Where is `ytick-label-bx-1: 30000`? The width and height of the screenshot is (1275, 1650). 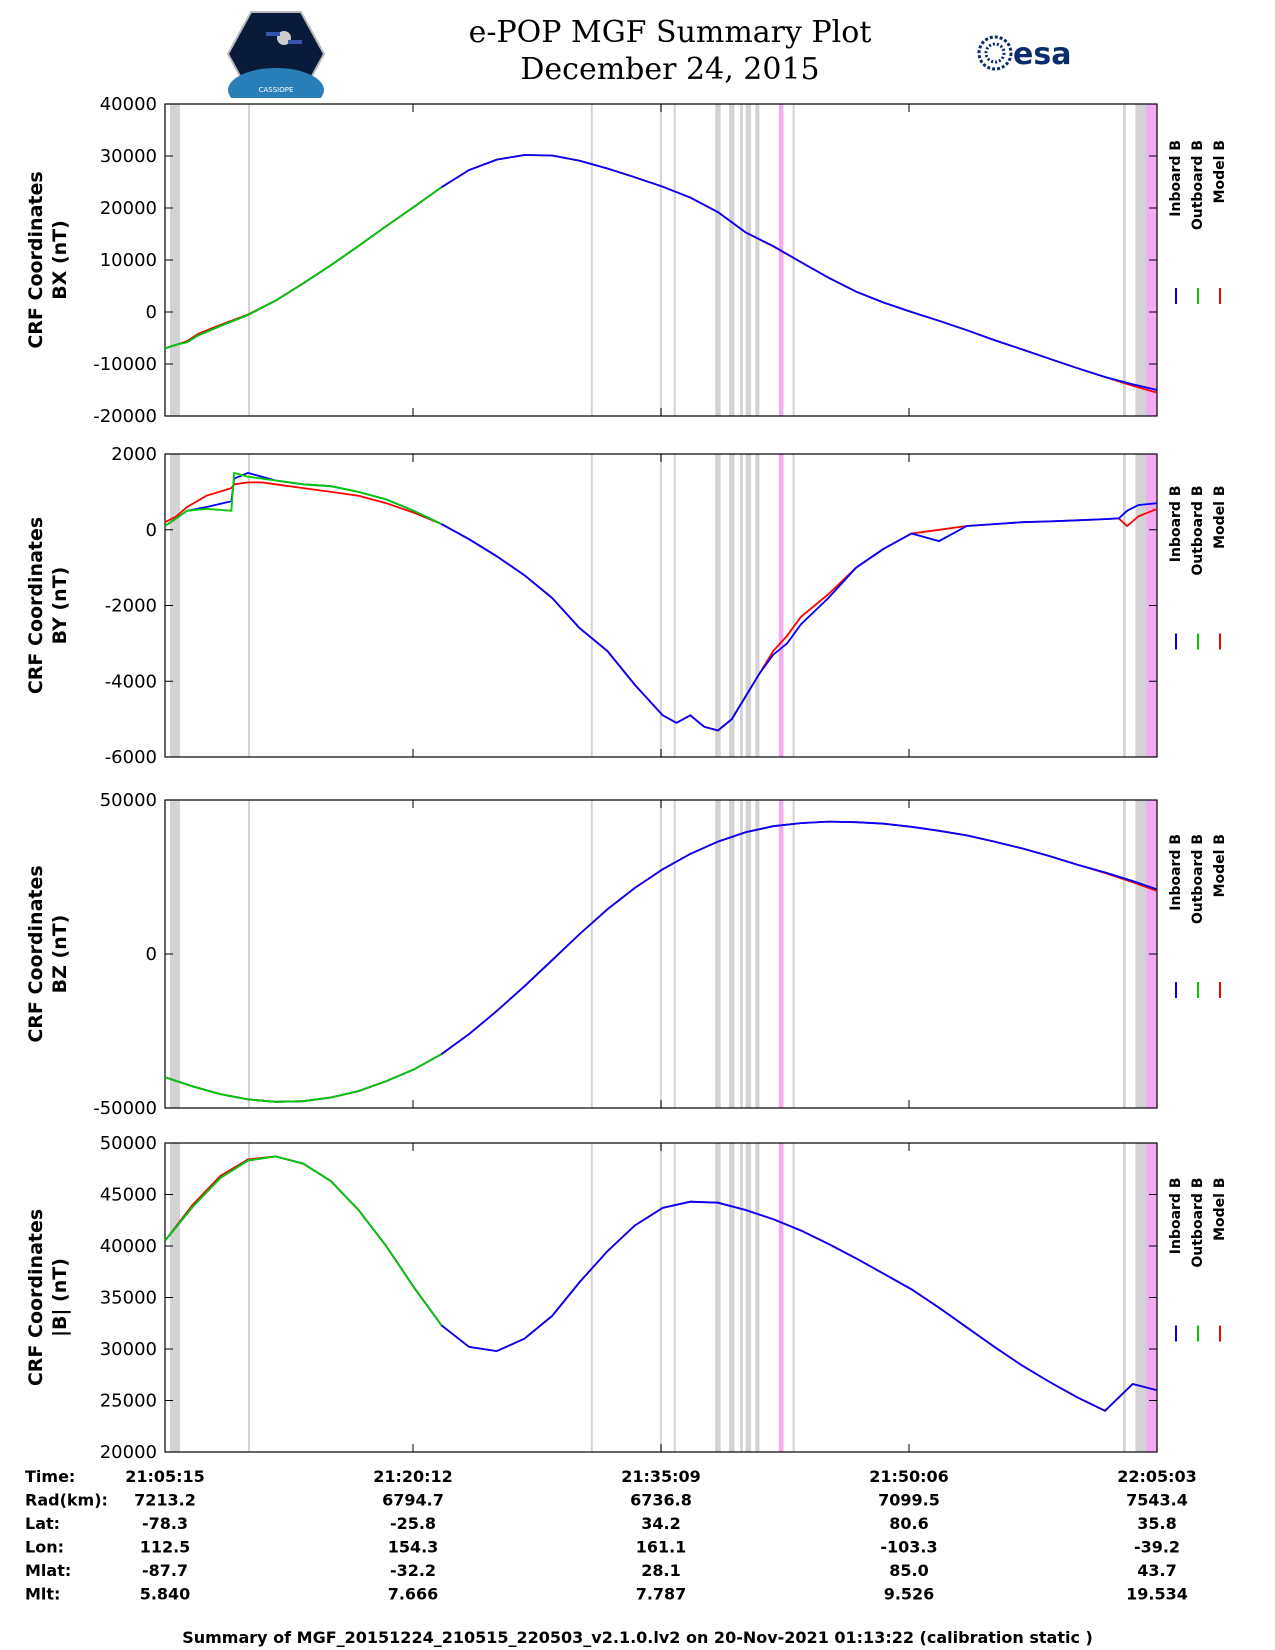 ytick-label-bx-1: 30000 is located at coordinates (128, 156).